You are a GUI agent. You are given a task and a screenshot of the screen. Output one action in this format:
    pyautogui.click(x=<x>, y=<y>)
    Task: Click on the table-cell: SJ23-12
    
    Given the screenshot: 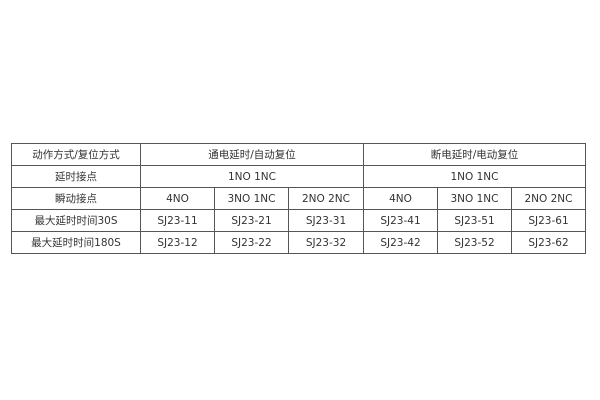 What is the action you would take?
    pyautogui.click(x=177, y=242)
    